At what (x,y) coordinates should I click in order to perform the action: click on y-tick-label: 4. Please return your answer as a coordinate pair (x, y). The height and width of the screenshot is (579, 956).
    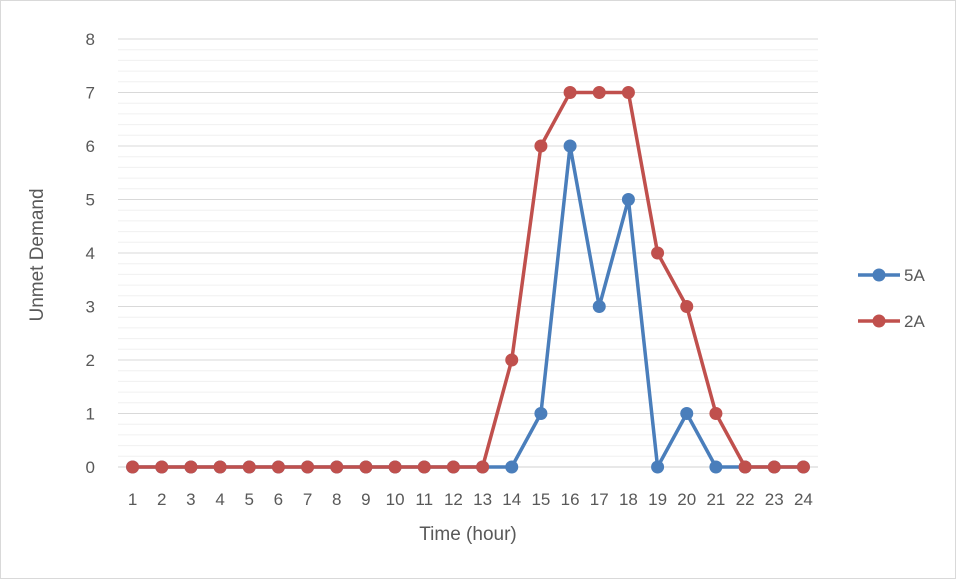
    Looking at the image, I should click on (90, 253).